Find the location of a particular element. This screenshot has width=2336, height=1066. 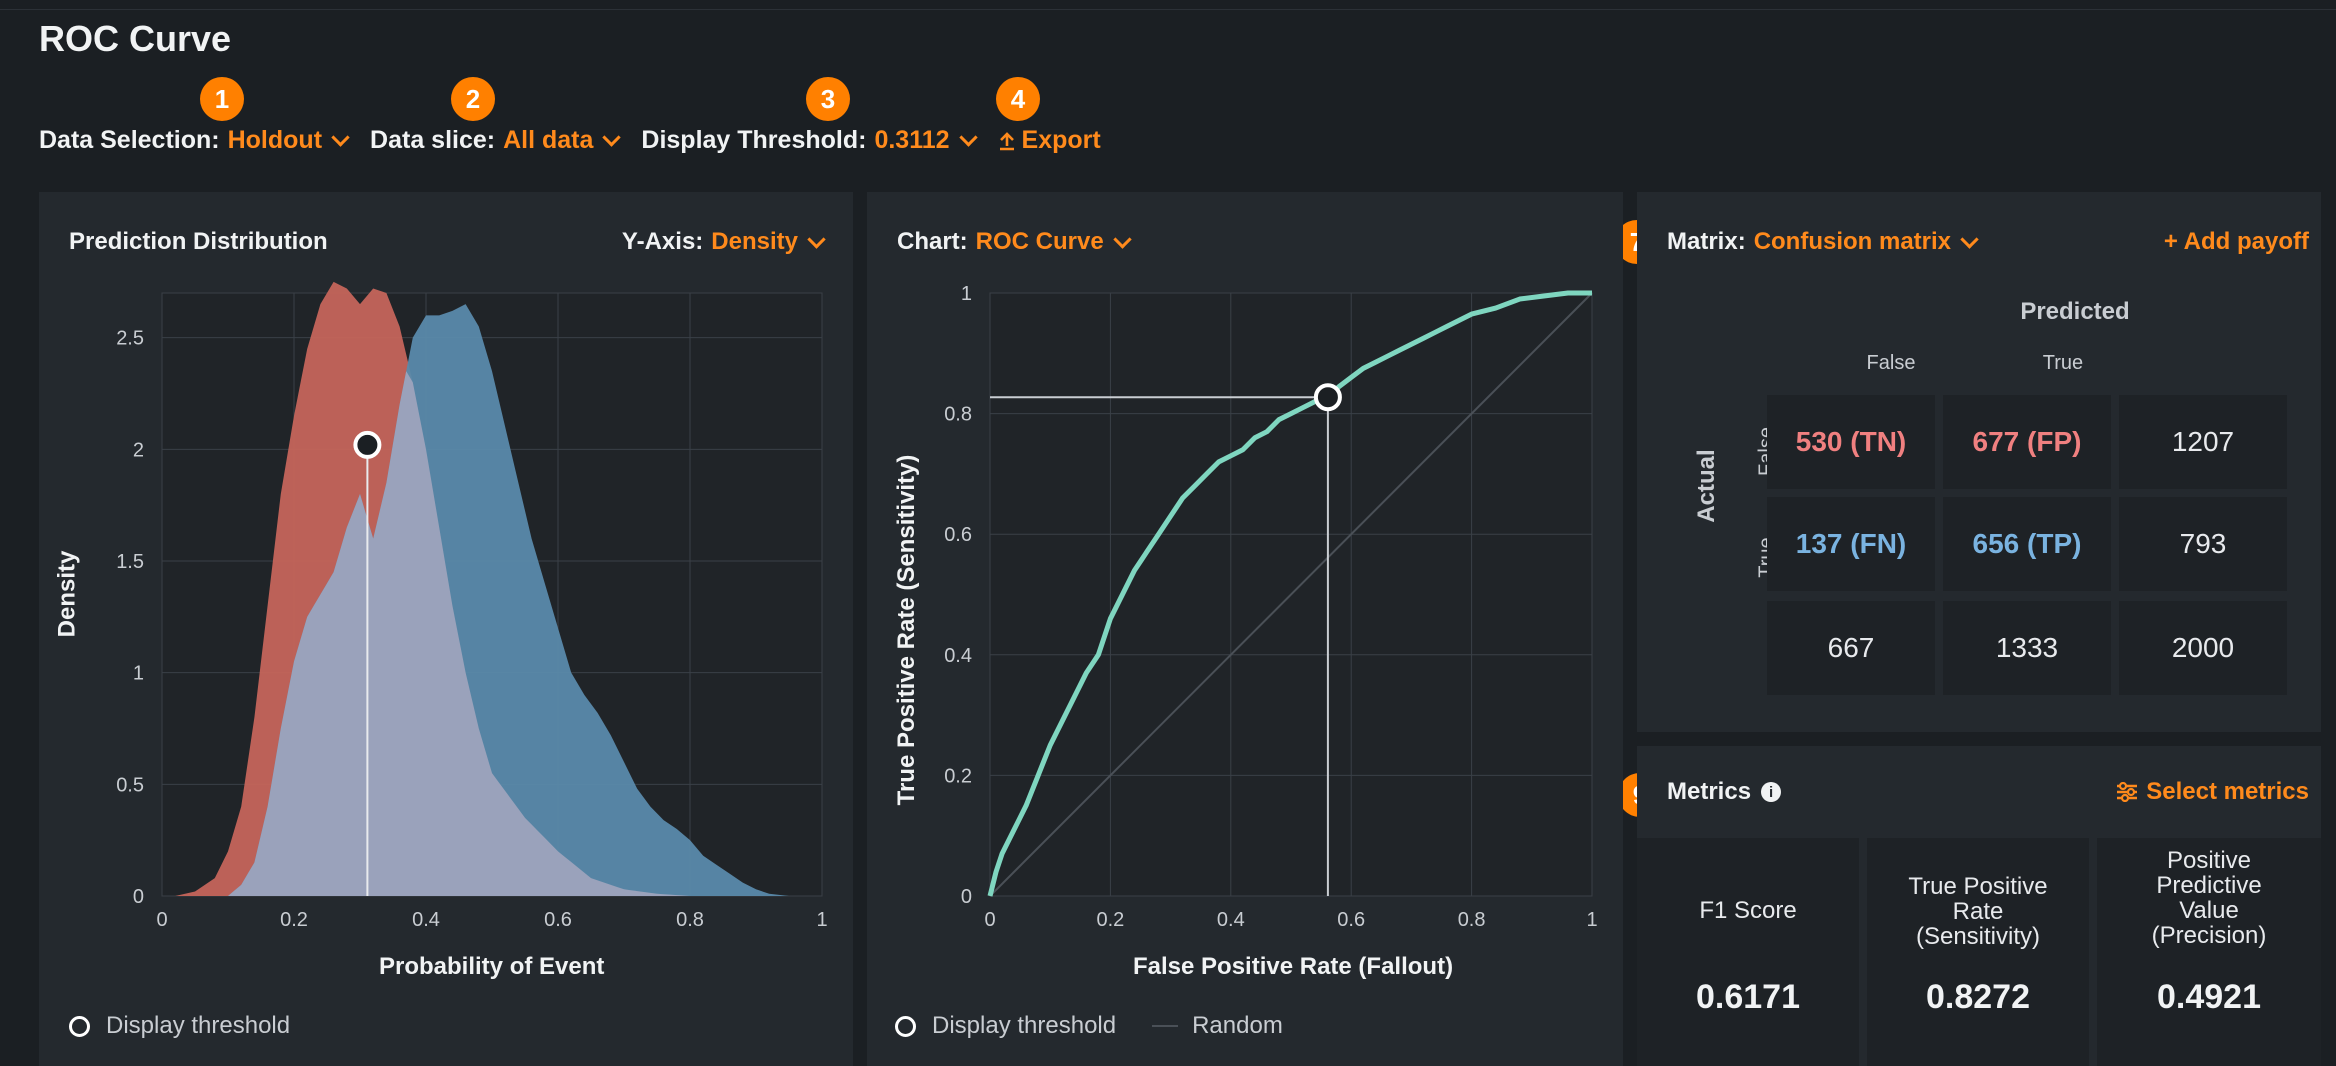

matrix-cell-row-false-total: 1207 is located at coordinates (2203, 442).